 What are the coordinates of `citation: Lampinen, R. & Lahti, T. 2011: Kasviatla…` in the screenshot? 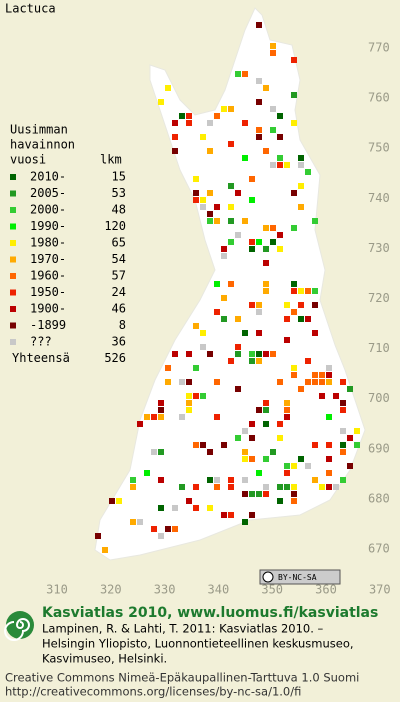 It's located at (183, 629).